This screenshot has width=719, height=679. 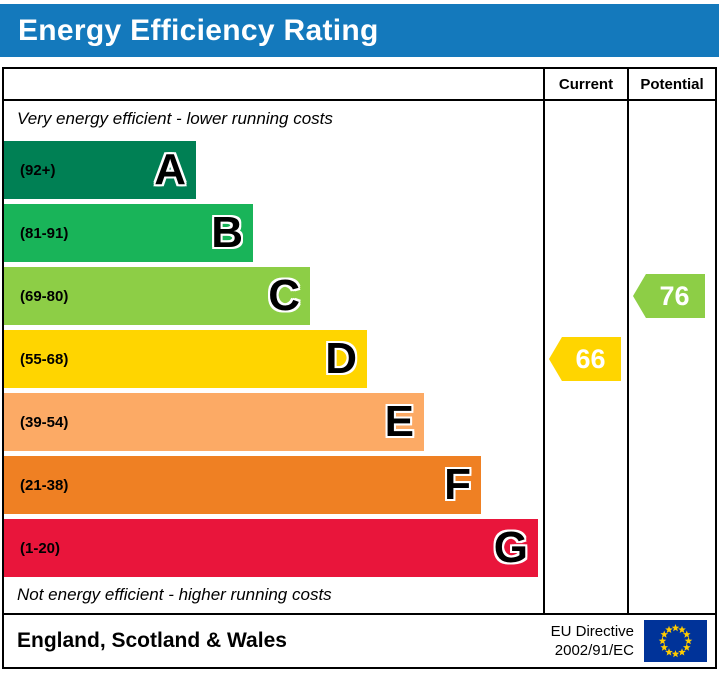 I want to click on potential-pointer: 76, so click(x=669, y=296).